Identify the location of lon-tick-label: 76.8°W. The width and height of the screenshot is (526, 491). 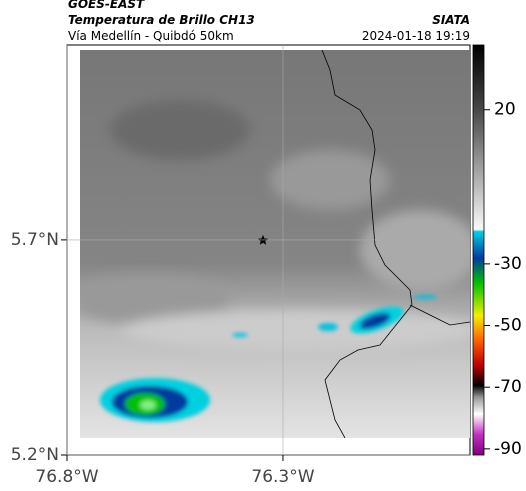
(66, 477).